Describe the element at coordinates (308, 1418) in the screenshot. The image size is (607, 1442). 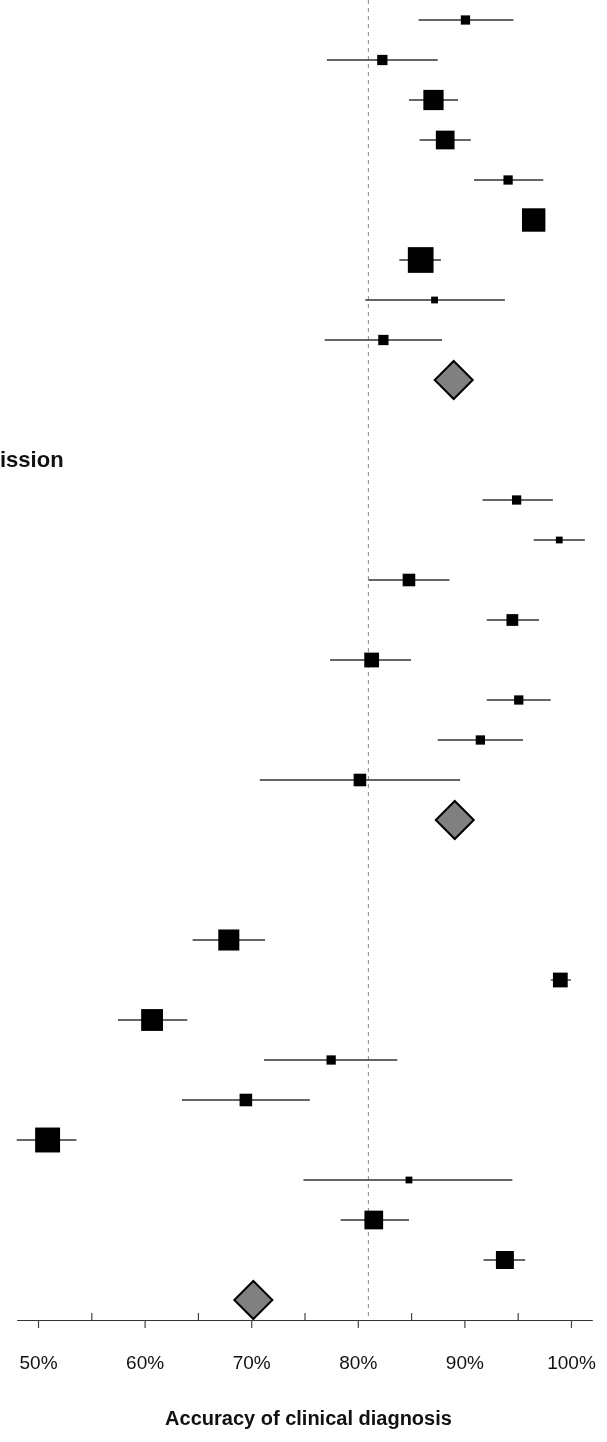
I see `x-axis-title: Accuracy of clinical diagnosis` at that location.